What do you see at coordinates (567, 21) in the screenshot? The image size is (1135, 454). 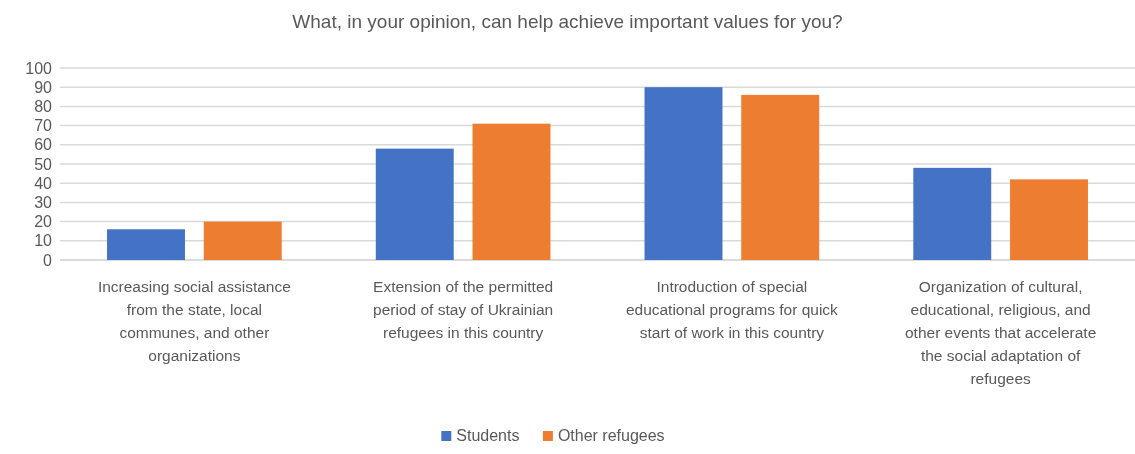 I see `chart-title: What, in your opinion, can help achieve important values for you?` at bounding box center [567, 21].